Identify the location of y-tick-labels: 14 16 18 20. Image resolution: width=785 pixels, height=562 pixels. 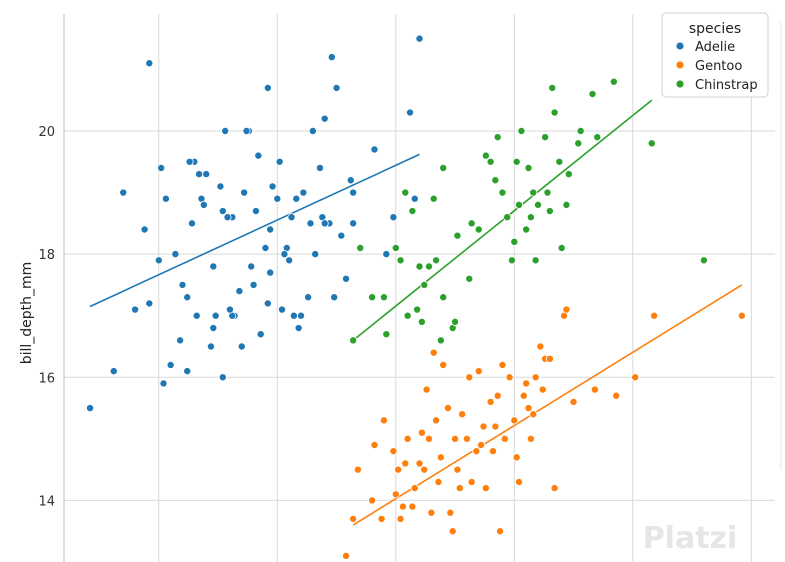
(46, 317).